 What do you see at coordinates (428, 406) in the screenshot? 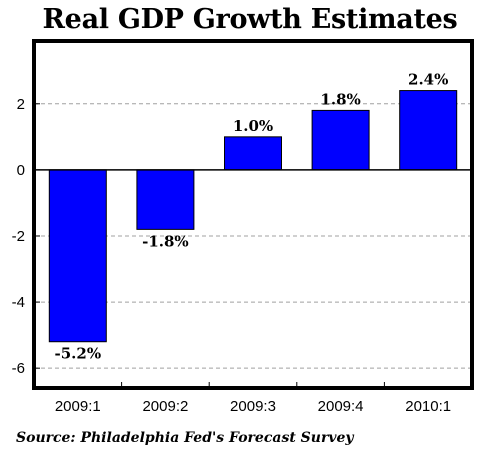
I see `x-tick-label: 2010:1` at bounding box center [428, 406].